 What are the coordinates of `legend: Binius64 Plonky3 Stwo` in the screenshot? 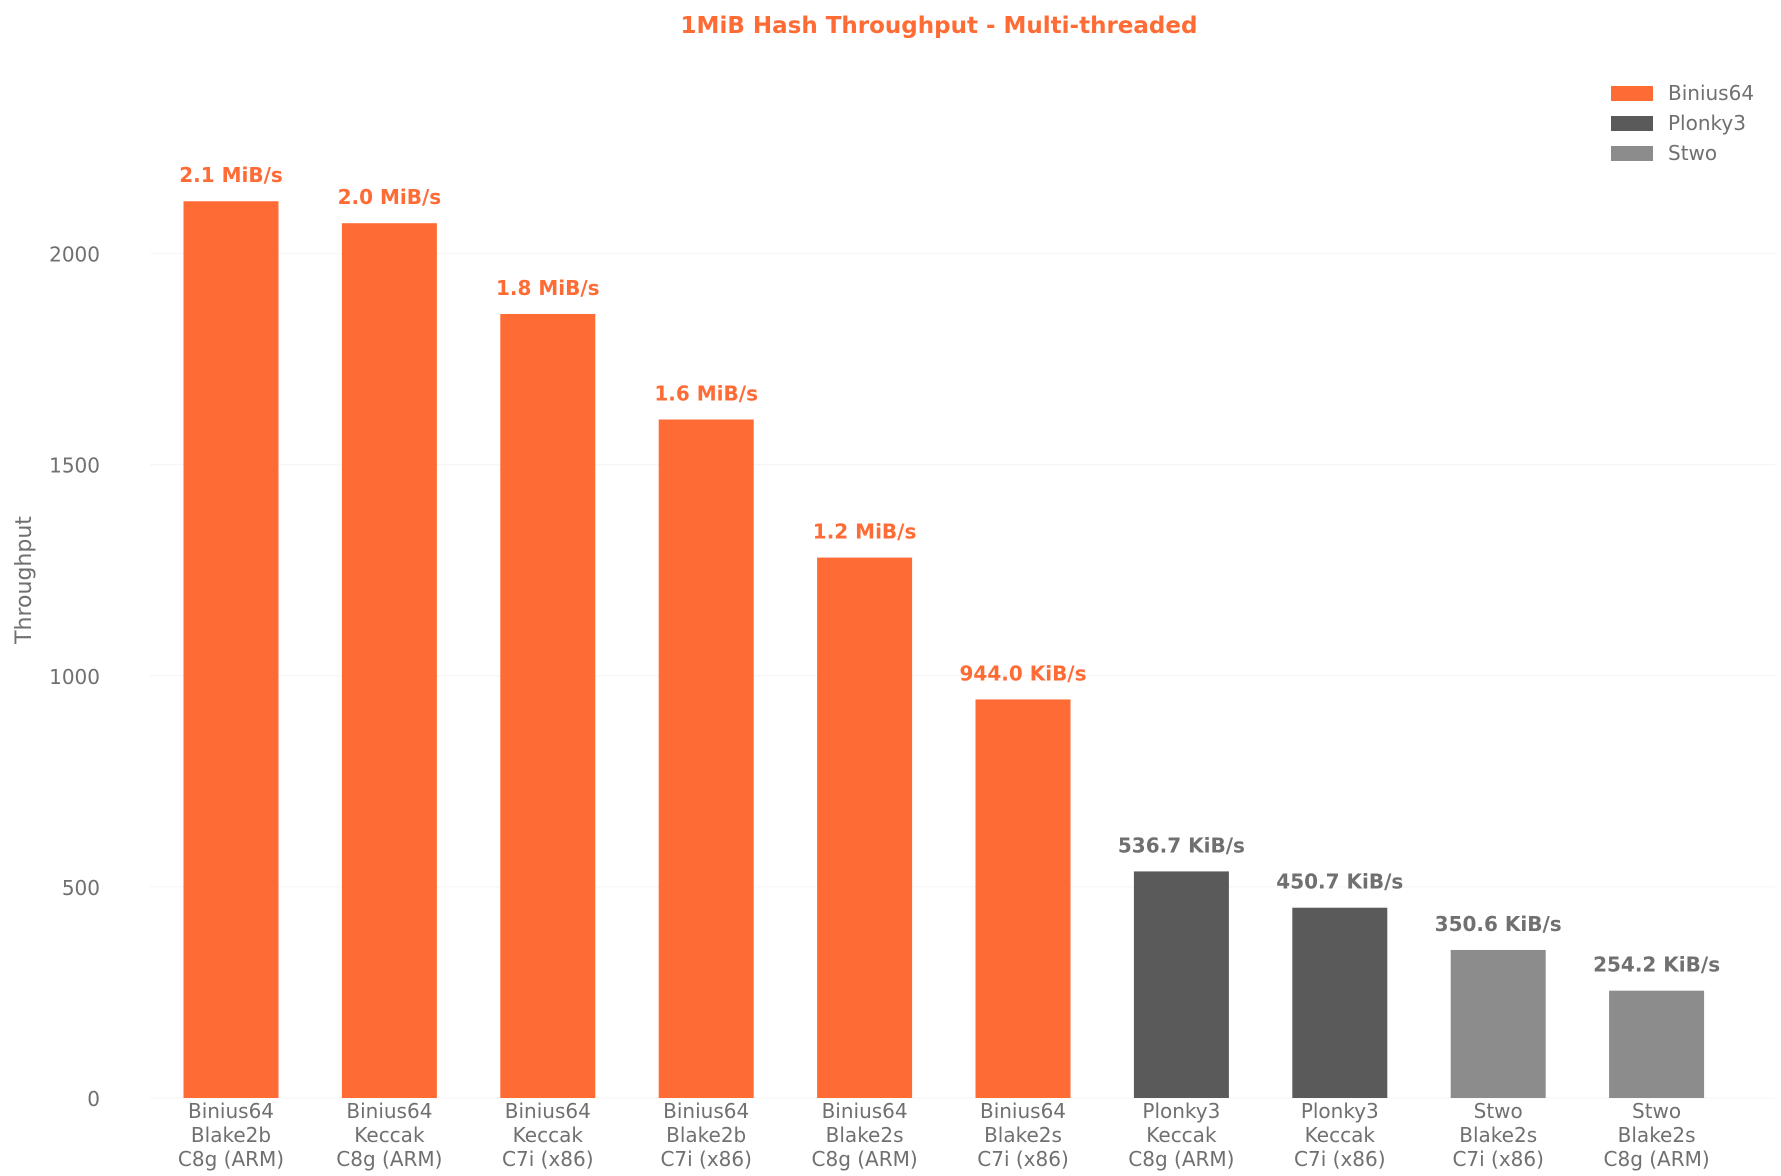 It's located at (1682, 123).